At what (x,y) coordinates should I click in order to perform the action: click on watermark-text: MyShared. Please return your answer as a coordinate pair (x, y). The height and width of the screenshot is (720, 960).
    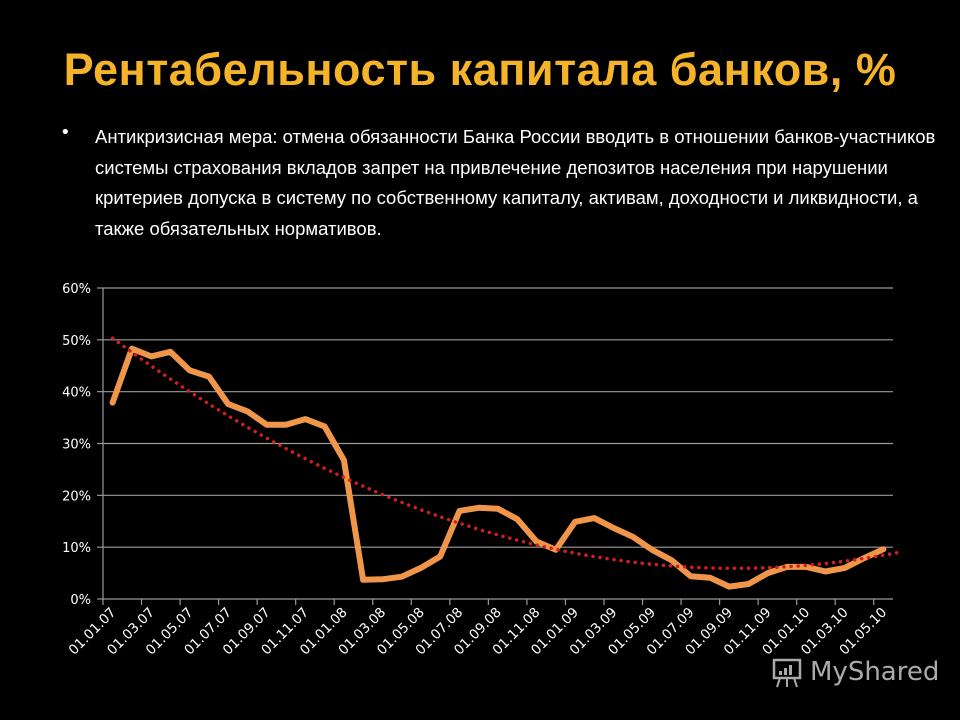
    Looking at the image, I should click on (875, 672).